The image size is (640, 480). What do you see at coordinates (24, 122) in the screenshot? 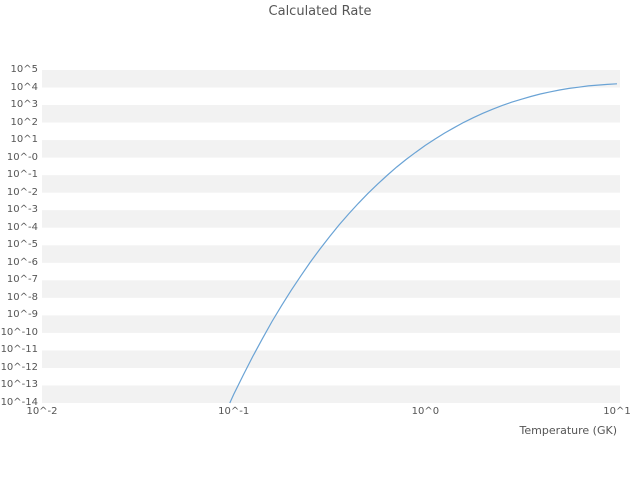
I see `y-tick-label: 10^2` at bounding box center [24, 122].